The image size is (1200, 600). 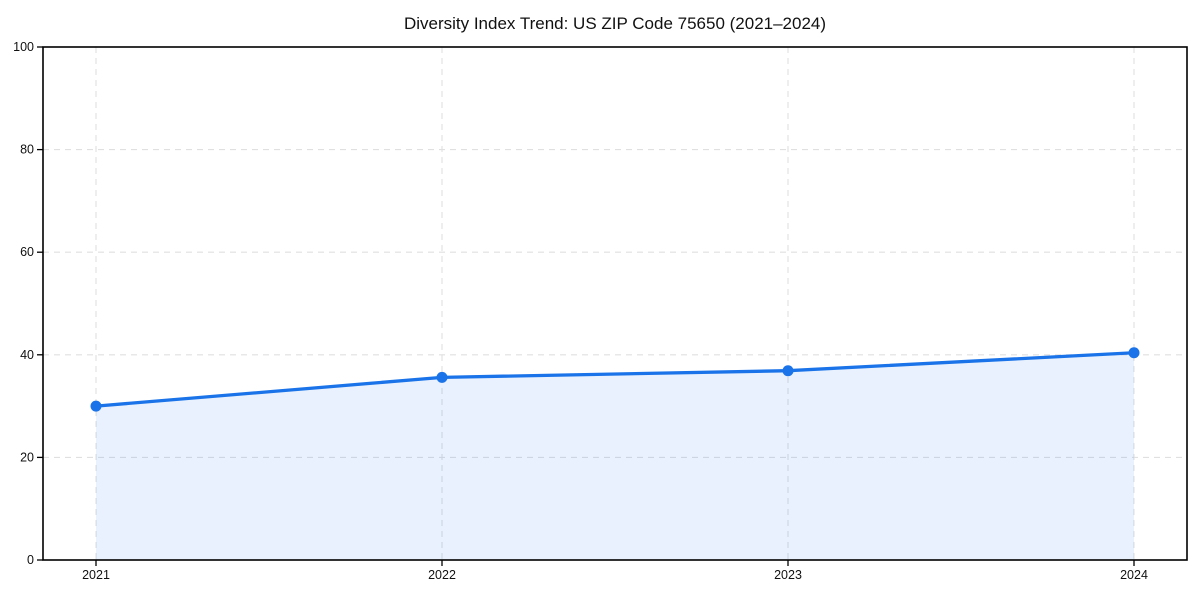 I want to click on y-tick-label: 100, so click(x=23, y=47).